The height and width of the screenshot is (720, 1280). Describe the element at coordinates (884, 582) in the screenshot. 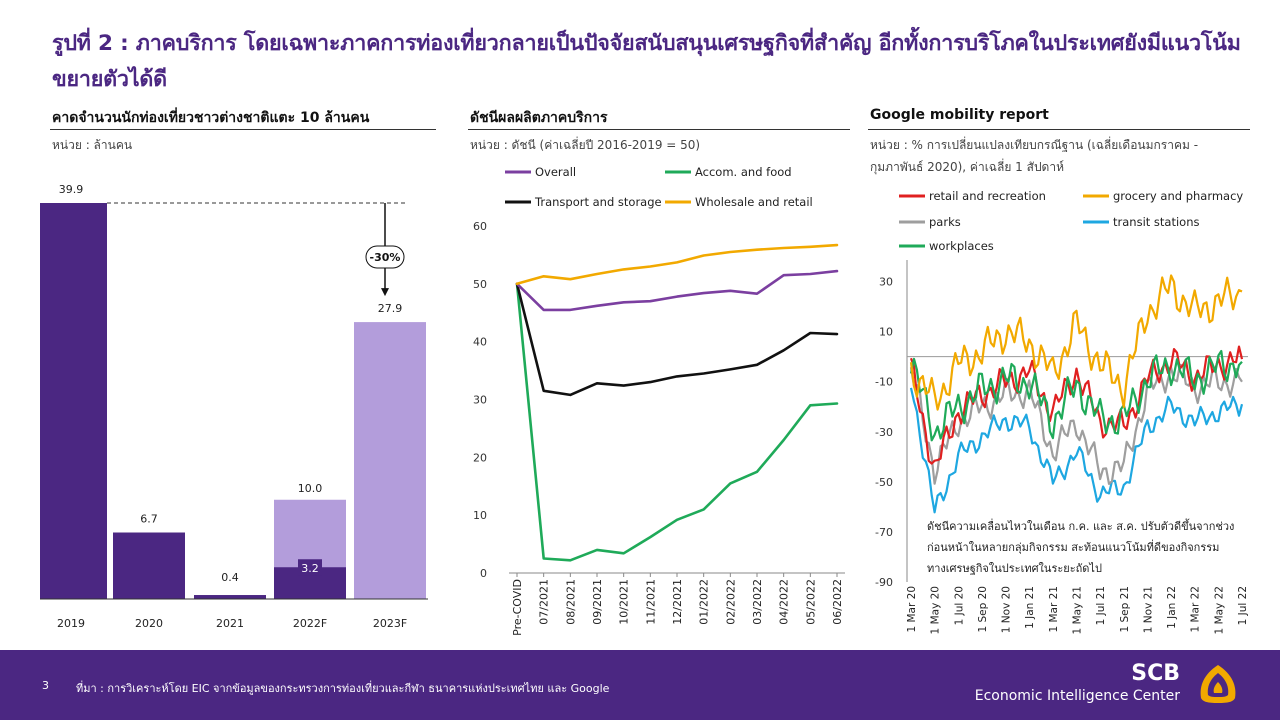

I see `y-tick-label: -90` at that location.